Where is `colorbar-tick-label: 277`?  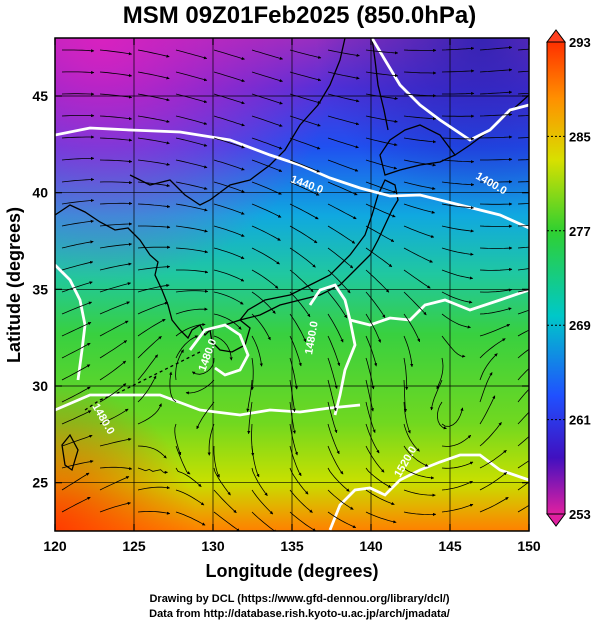
colorbar-tick-label: 277 is located at coordinates (580, 231).